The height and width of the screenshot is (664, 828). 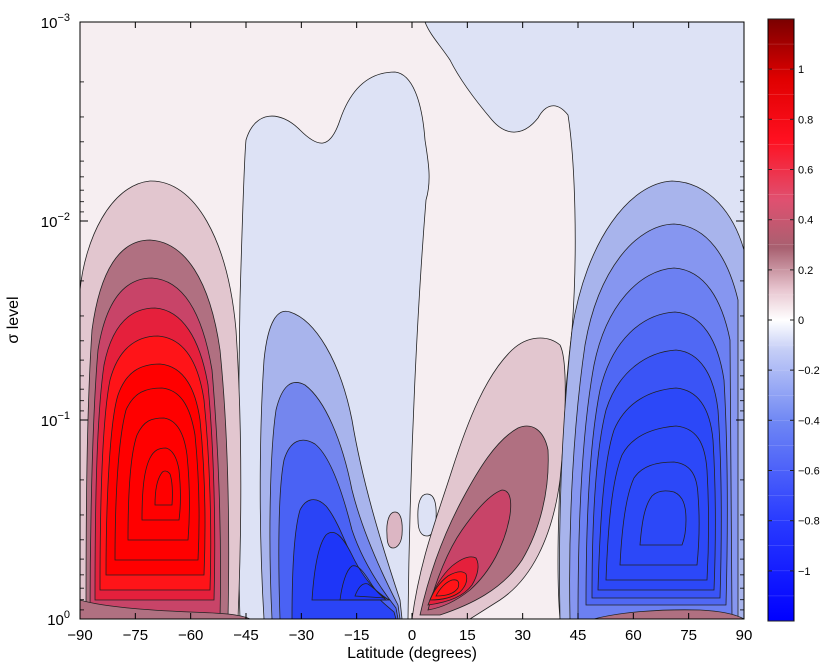 What do you see at coordinates (805, 171) in the screenshot?
I see `colorbar-tick-label: 0.6` at bounding box center [805, 171].